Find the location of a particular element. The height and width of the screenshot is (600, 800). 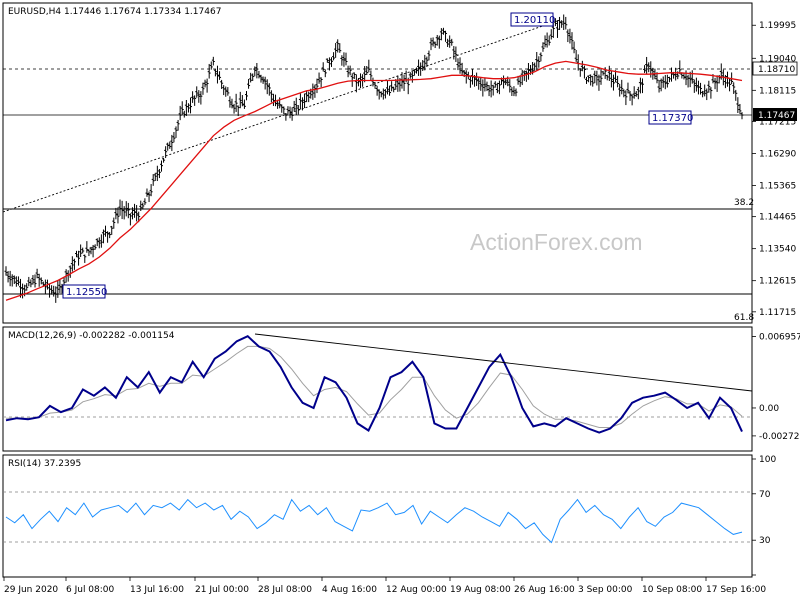

price-tick-label: 1.12615 is located at coordinates (777, 282).